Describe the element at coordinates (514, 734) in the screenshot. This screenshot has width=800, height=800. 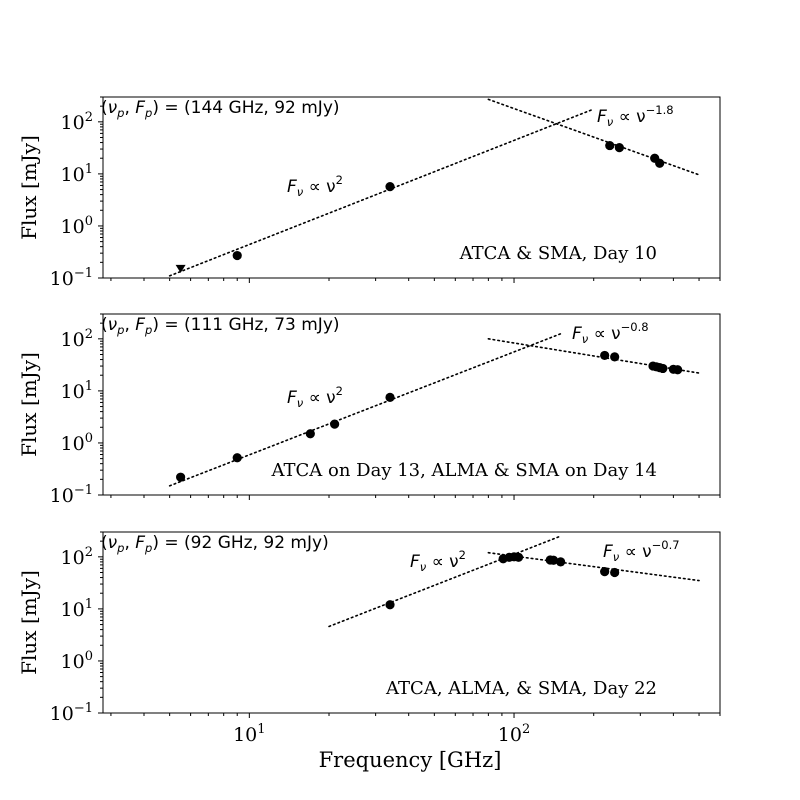
I see `x-tick-label: 102` at that location.